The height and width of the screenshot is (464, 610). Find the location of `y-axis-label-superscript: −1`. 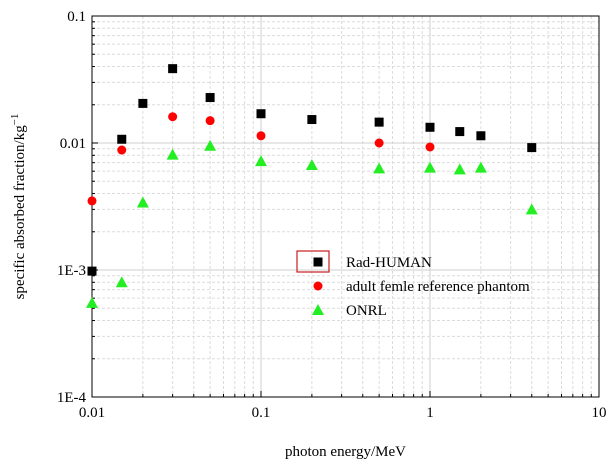

y-axis-label-superscript: −1 is located at coordinates (15, 120).